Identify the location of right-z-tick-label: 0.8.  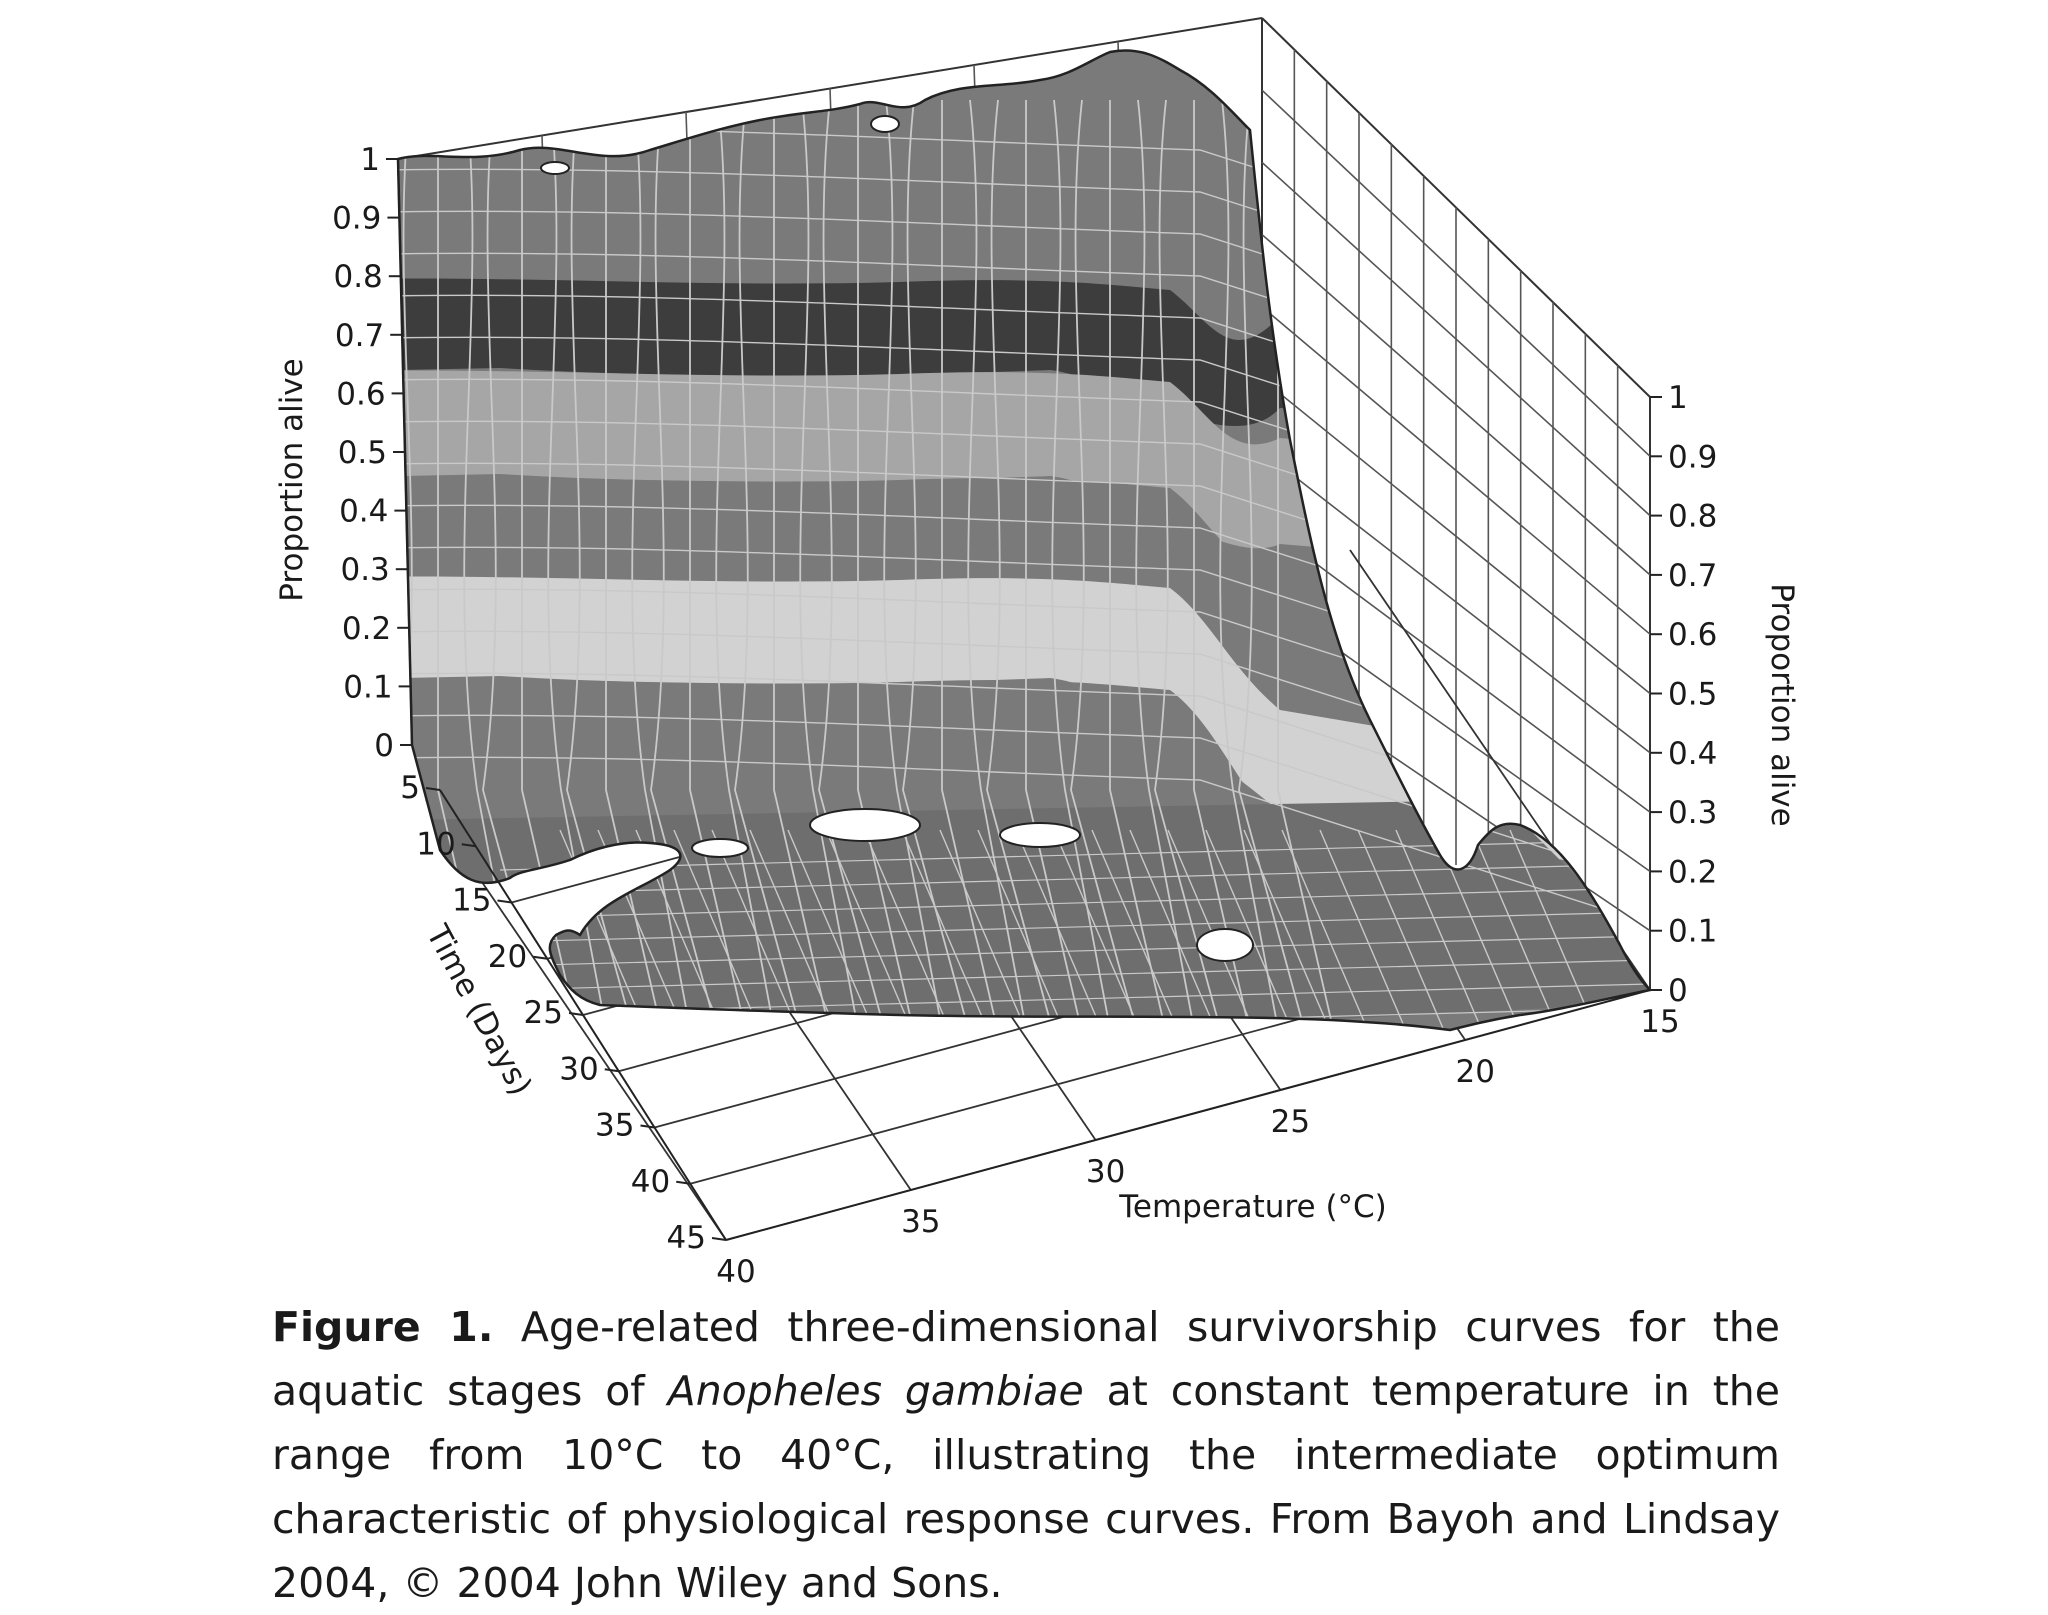
(1692, 517).